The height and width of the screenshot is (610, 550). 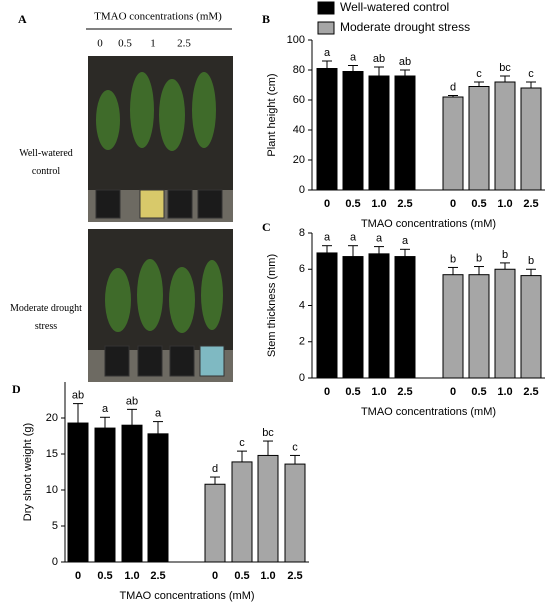 What do you see at coordinates (184, 44) in the screenshot?
I see `concentration: 2.5` at bounding box center [184, 44].